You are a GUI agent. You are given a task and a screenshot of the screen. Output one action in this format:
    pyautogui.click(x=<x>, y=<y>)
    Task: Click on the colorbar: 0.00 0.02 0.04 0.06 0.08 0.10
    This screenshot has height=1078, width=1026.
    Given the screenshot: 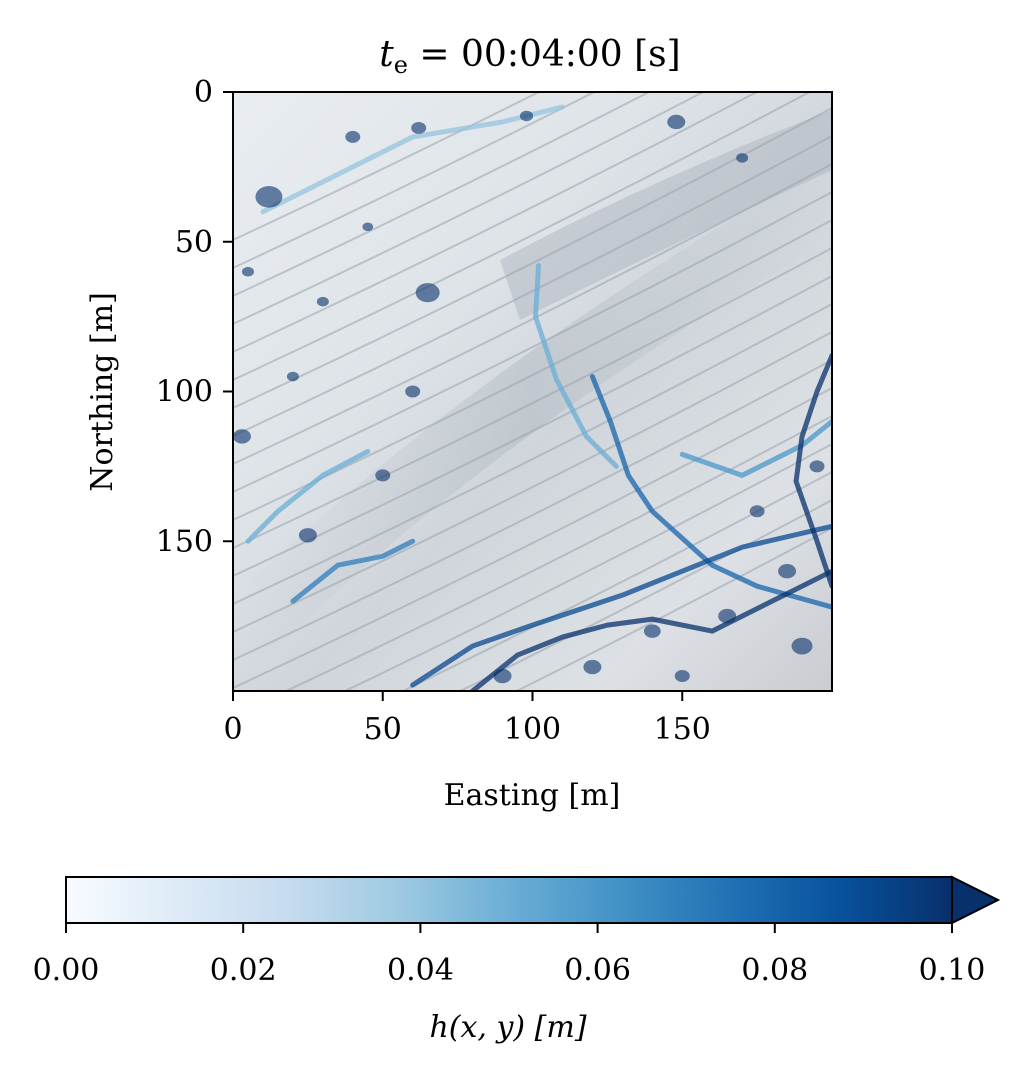 What is the action you would take?
    pyautogui.click(x=517, y=931)
    